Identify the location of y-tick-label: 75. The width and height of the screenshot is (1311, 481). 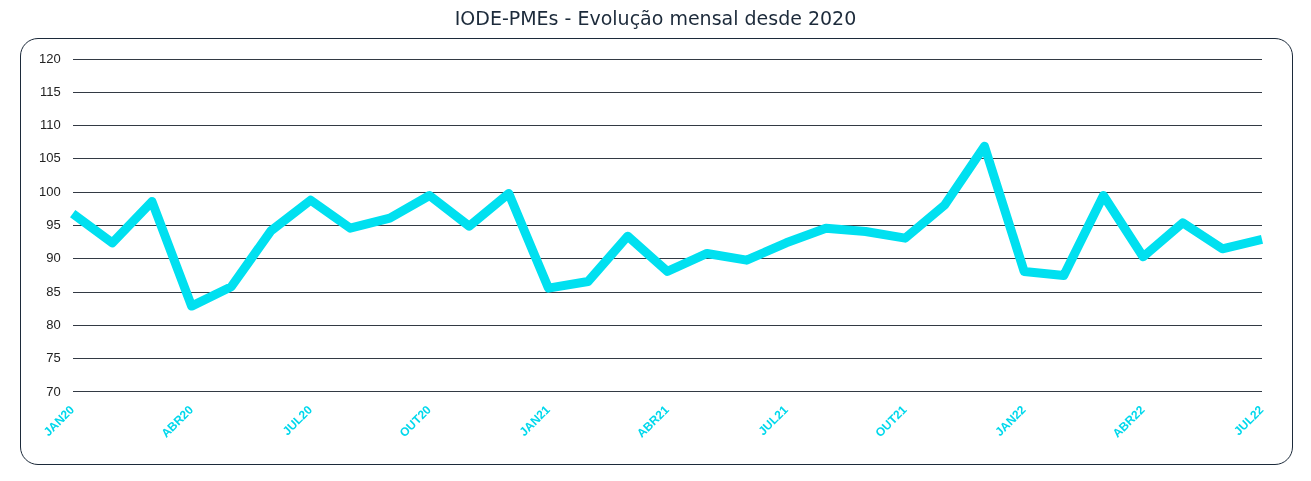
(53, 358).